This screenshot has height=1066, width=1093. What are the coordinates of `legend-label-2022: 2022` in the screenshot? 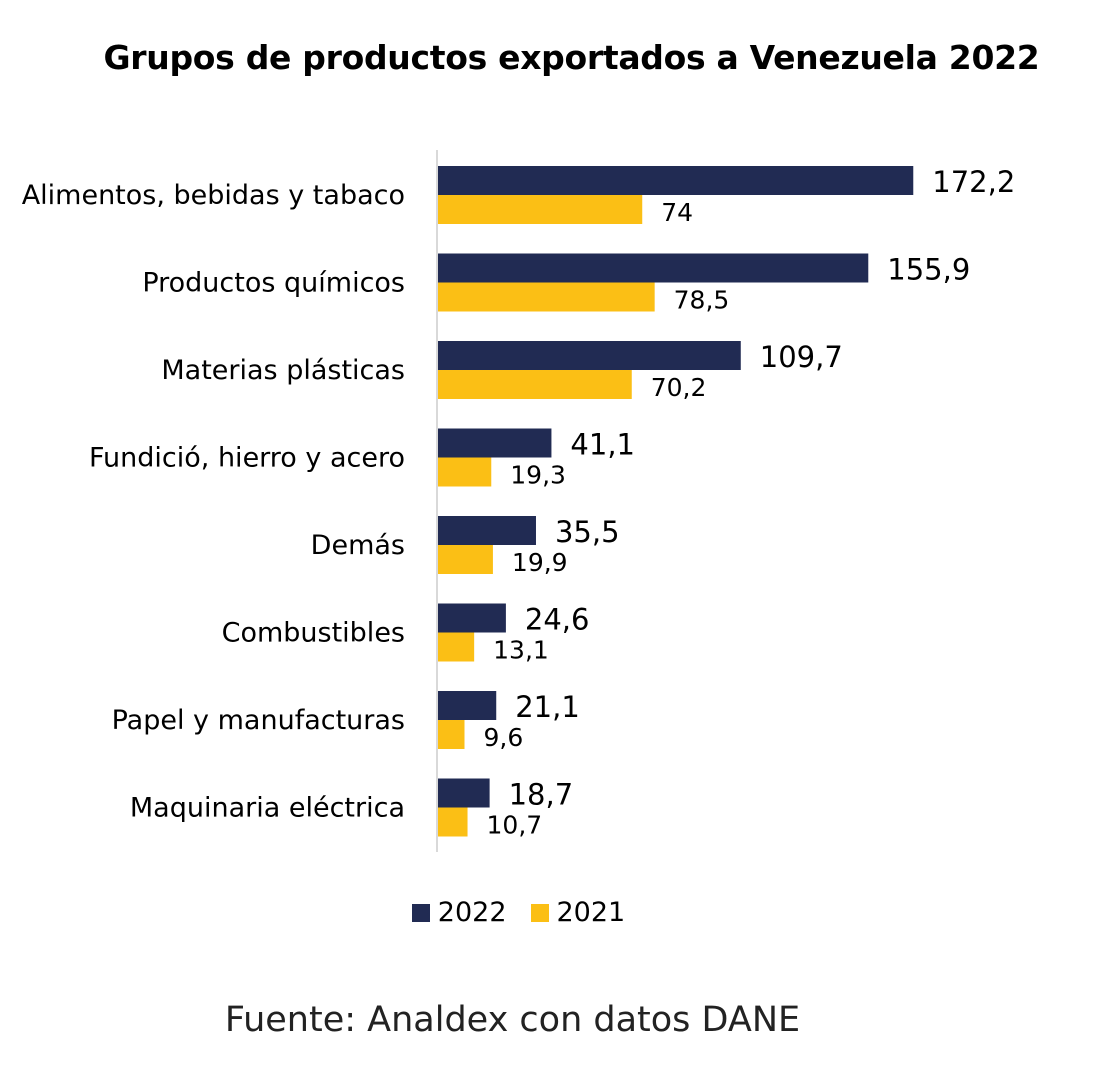 It's located at (472, 912).